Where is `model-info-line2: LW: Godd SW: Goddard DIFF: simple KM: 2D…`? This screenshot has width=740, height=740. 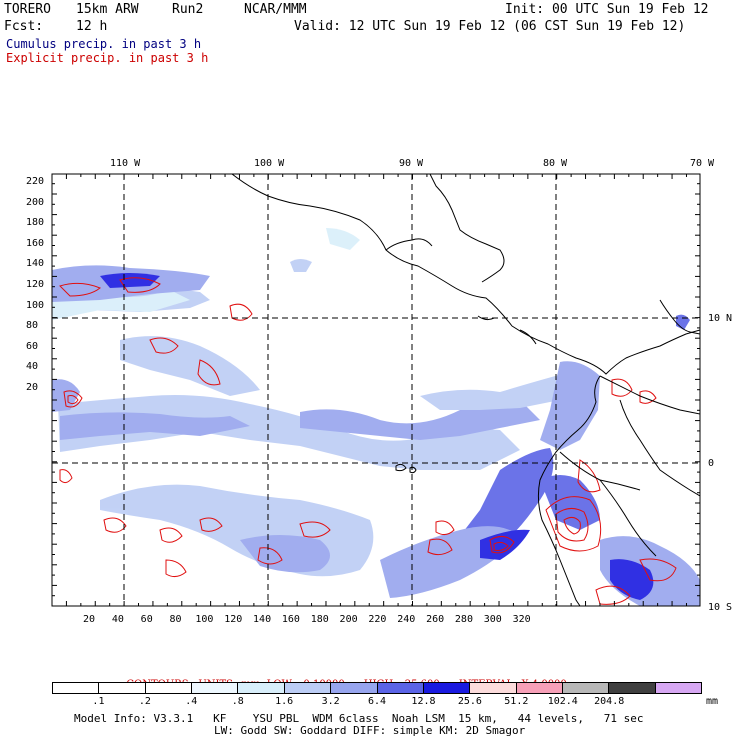
model-info-line2: LW: Godd SW: Goddard DIFF: simple KM: 2D… is located at coordinates (370, 730).